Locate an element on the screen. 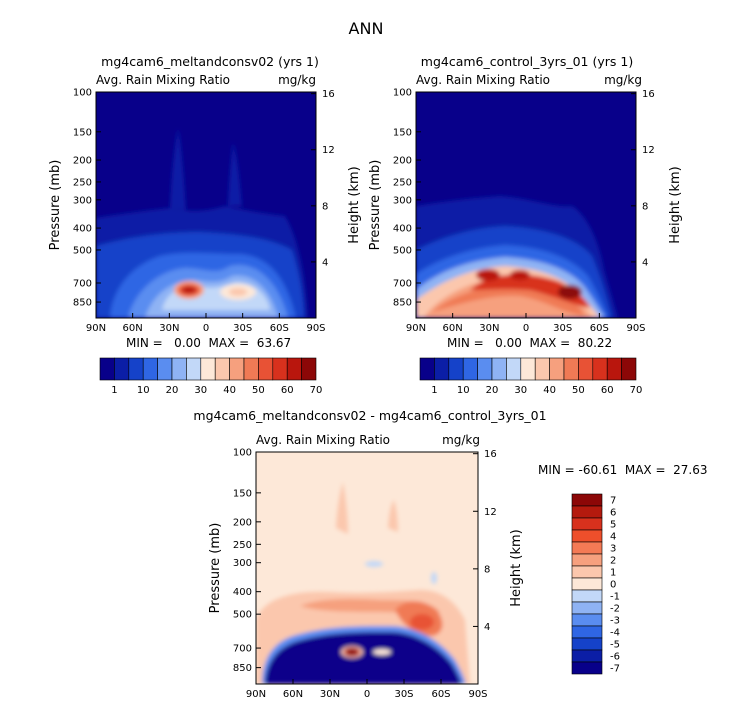 The height and width of the screenshot is (702, 732). panel-3-y-axis: 100 150 200 250 300 400 500 700 850 is located at coordinates (247, 561).